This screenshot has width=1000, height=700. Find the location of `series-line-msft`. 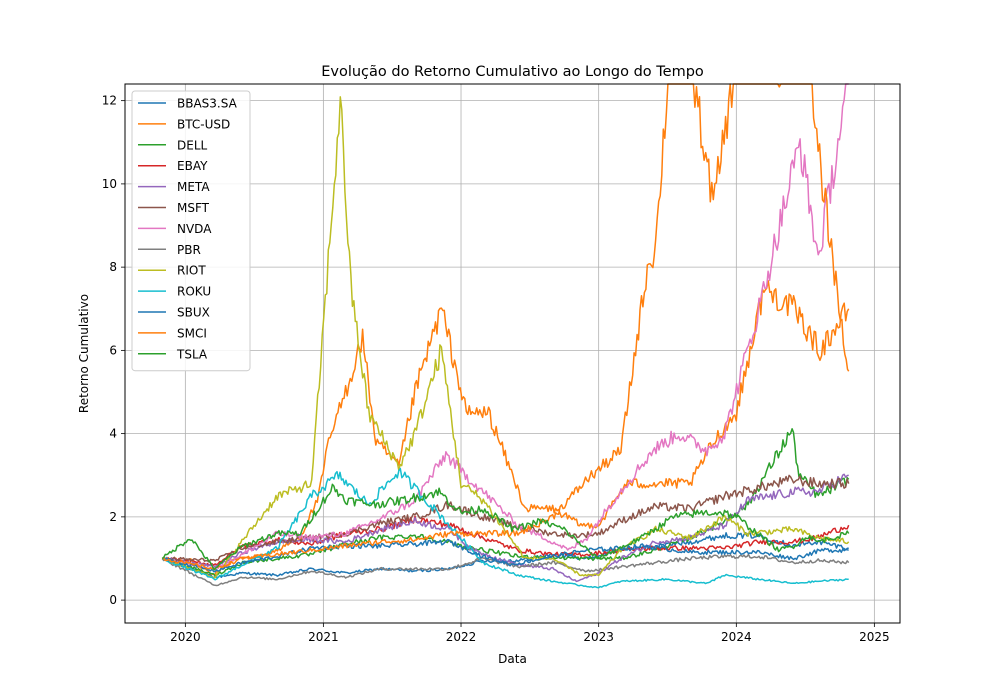

series-line-msft is located at coordinates (506, 518).